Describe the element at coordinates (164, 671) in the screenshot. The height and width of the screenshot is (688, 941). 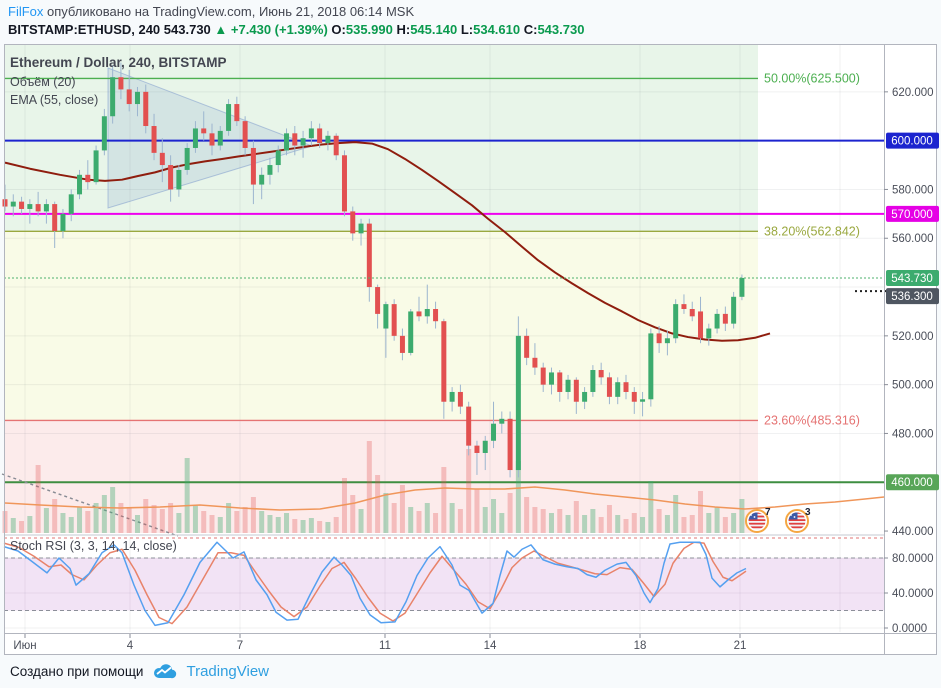
I see `tradingview-logo-icon` at that location.